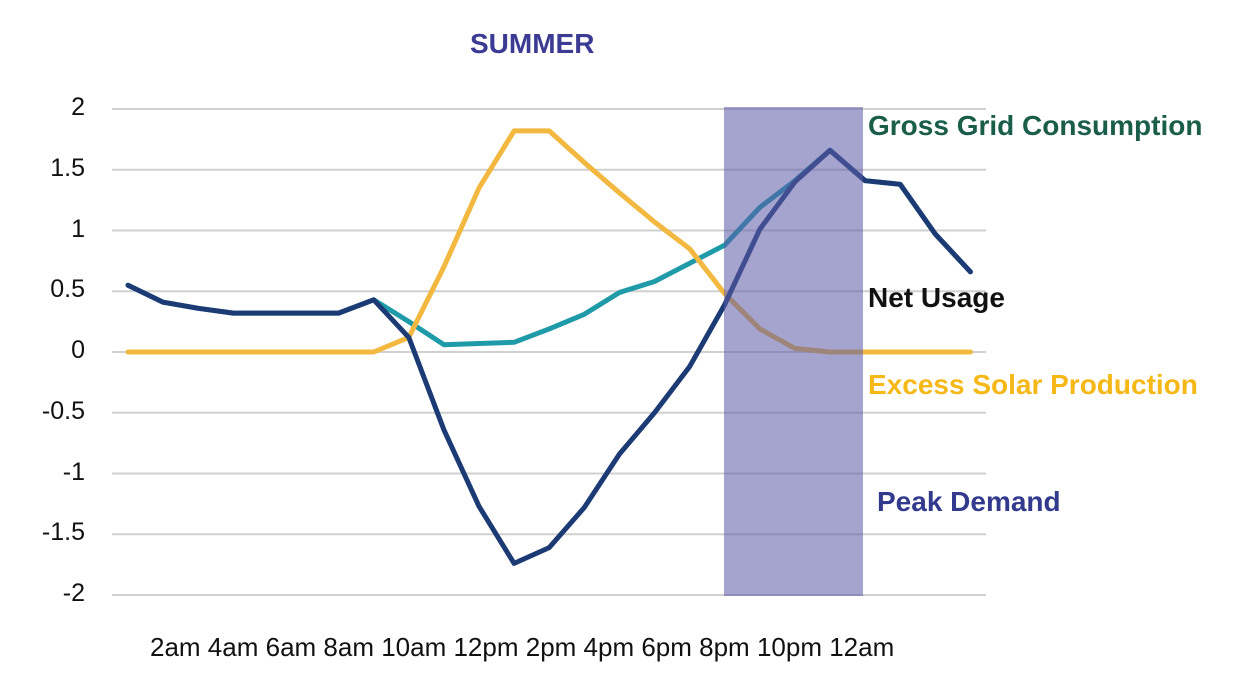 The width and height of the screenshot is (1244, 700). I want to click on label-excess-solar-production: Excess Solar Production, so click(1033, 384).